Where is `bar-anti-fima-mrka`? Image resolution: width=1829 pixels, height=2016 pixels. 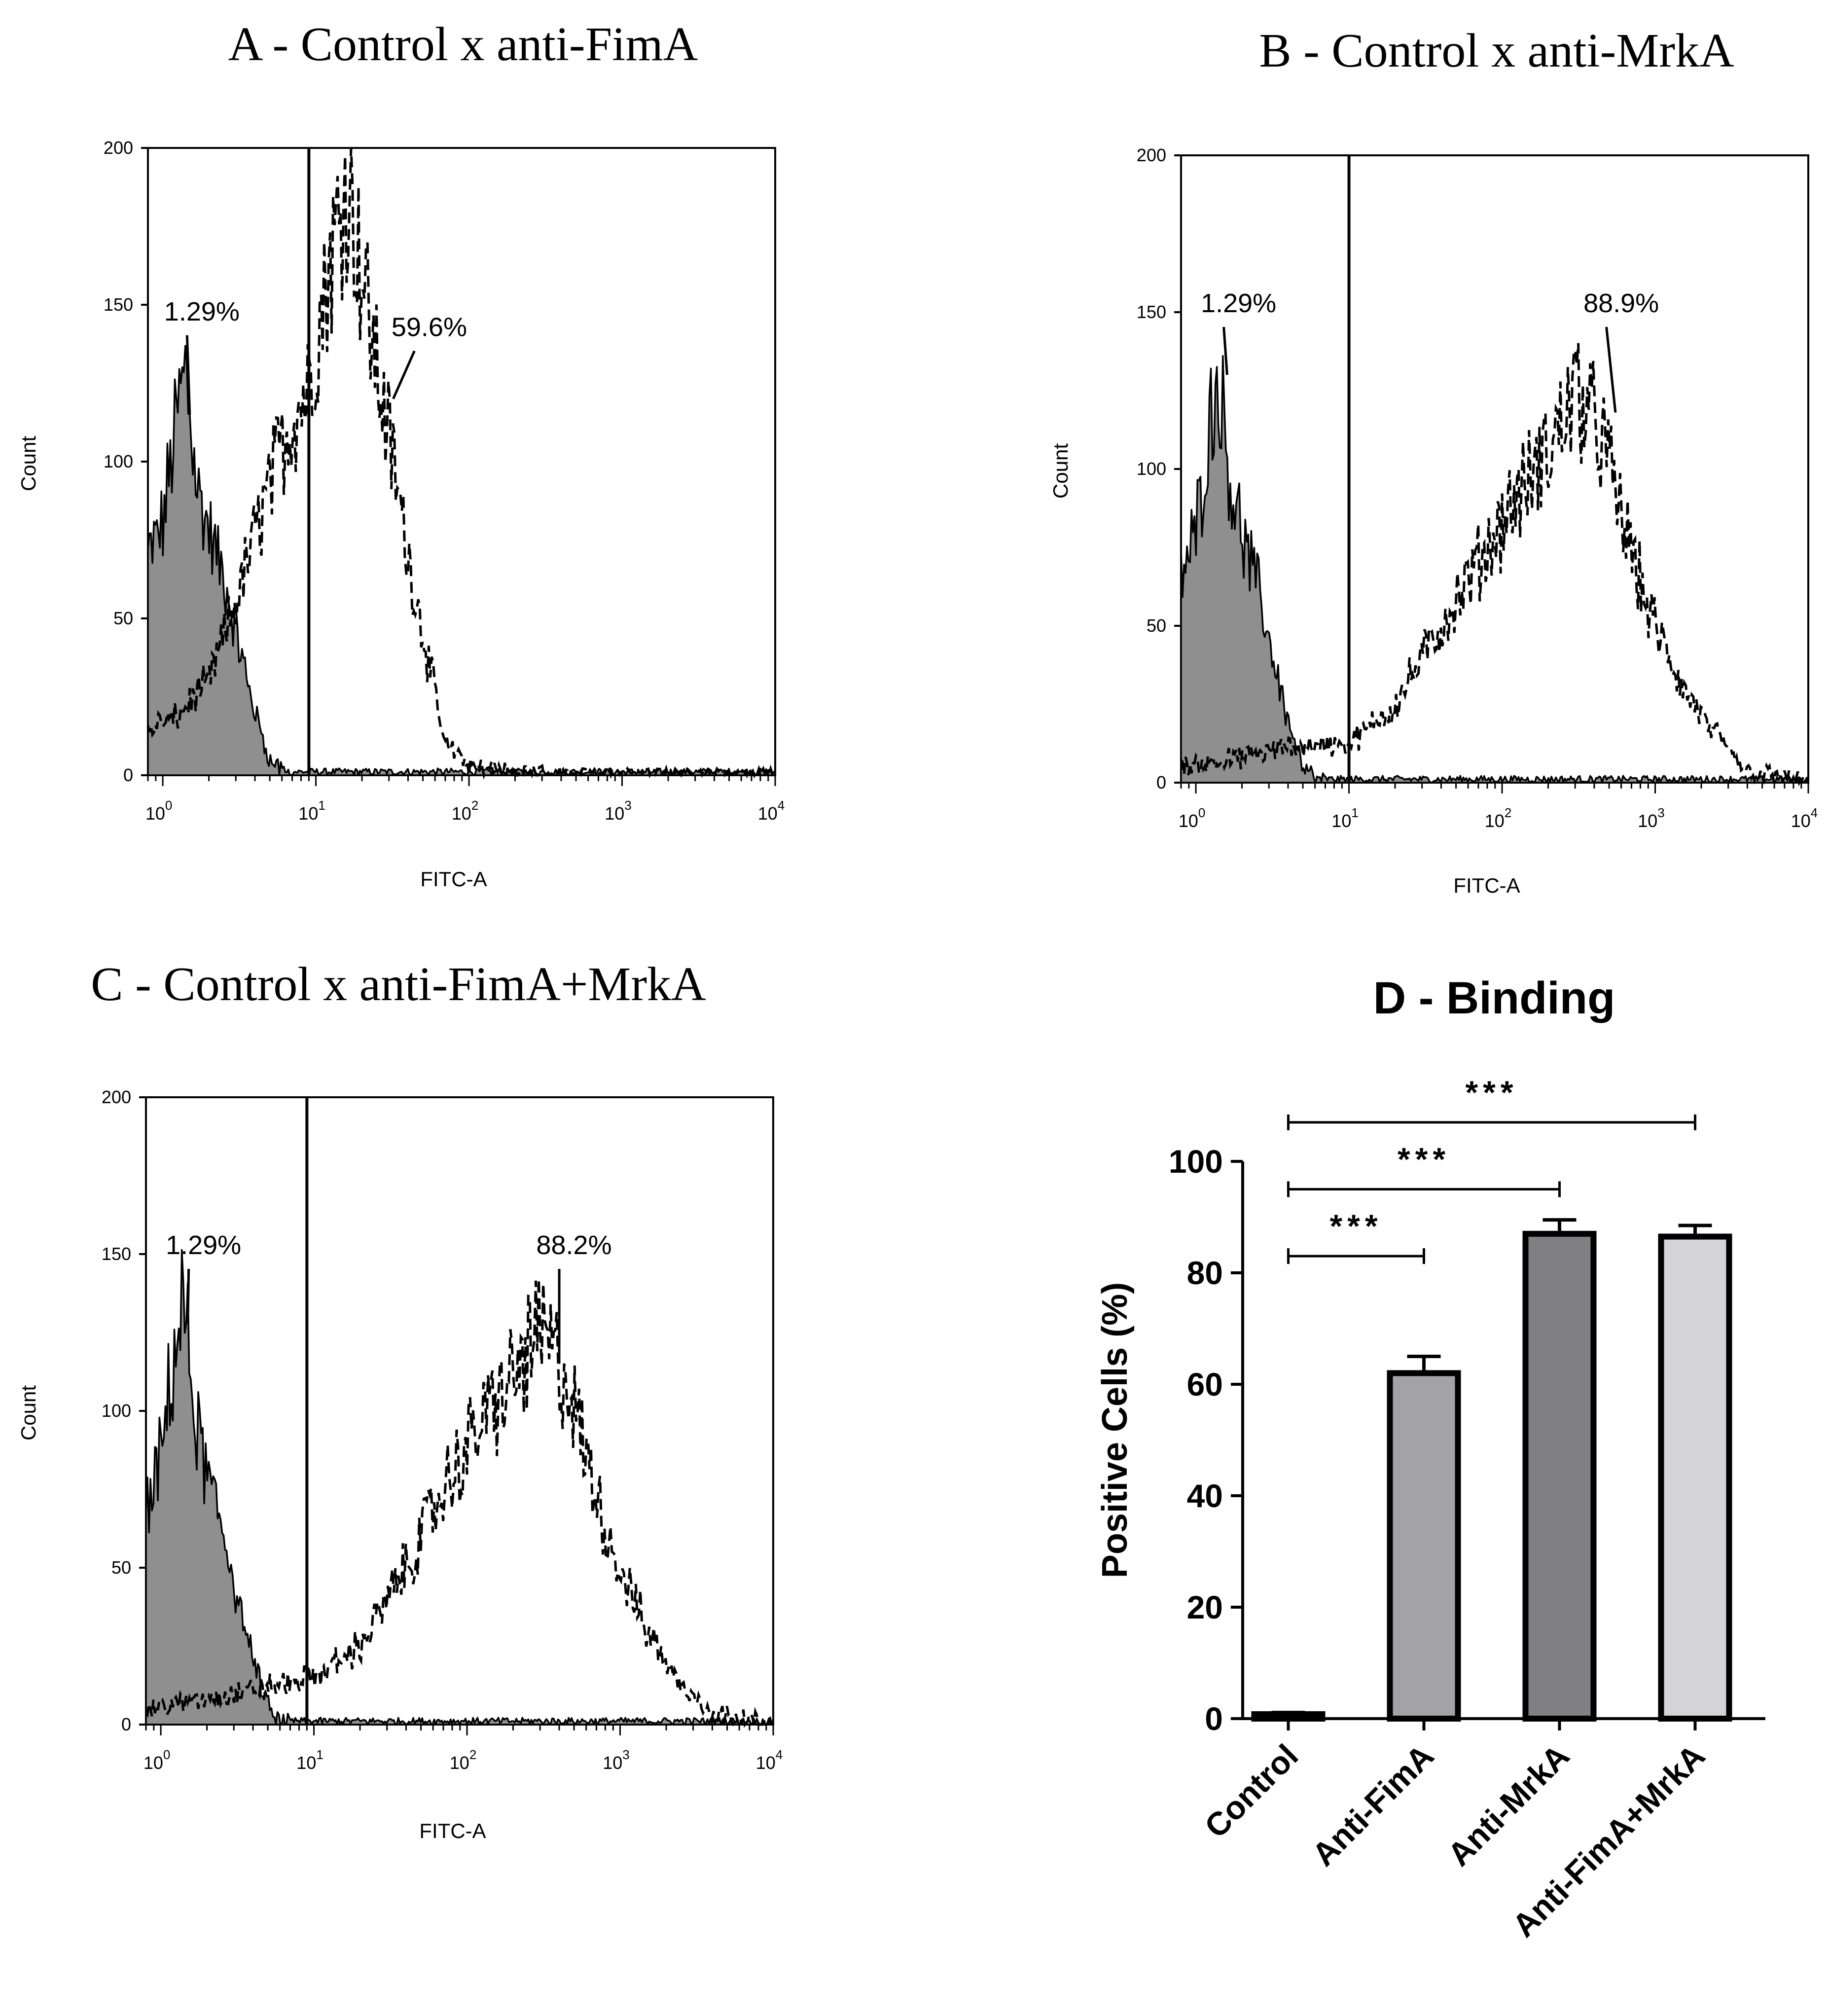 bar-anti-fima-mrka is located at coordinates (1695, 1477).